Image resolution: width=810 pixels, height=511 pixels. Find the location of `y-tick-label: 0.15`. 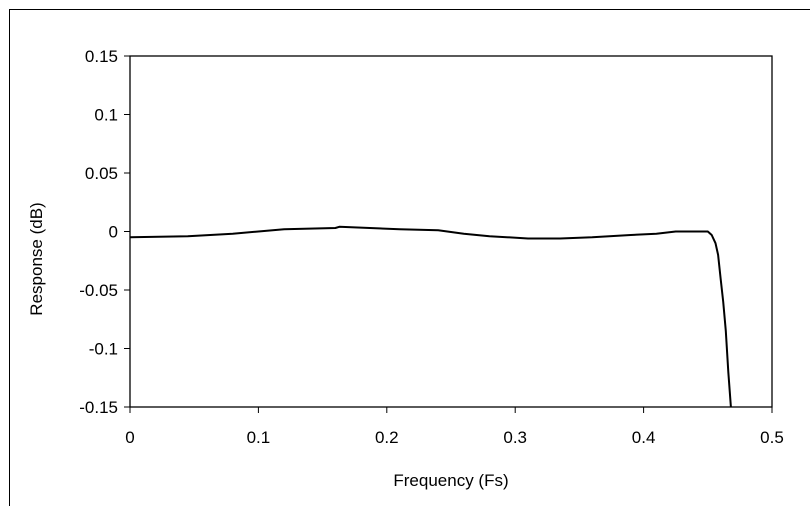

y-tick-label: 0.15 is located at coordinates (101, 56).